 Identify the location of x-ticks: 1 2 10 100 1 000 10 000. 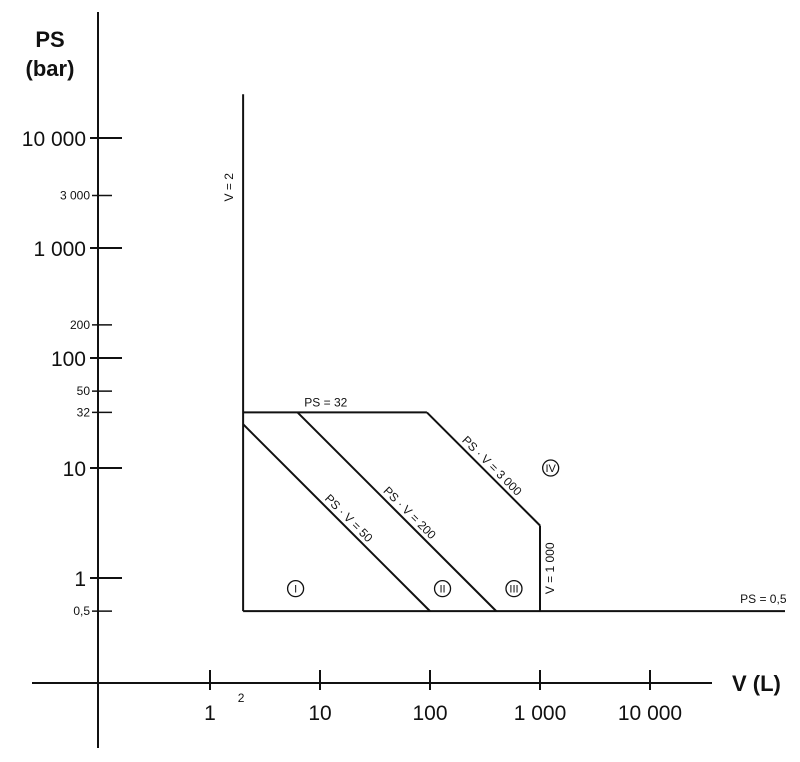
(443, 697).